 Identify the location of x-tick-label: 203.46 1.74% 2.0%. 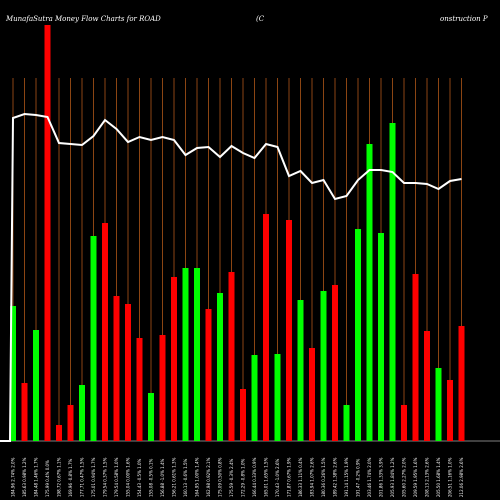
(369, 477).